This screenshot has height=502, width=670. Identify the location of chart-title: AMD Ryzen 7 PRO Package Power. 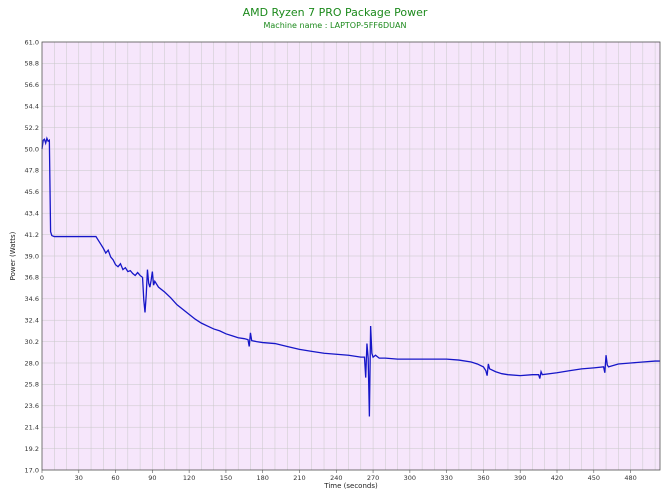
(335, 12).